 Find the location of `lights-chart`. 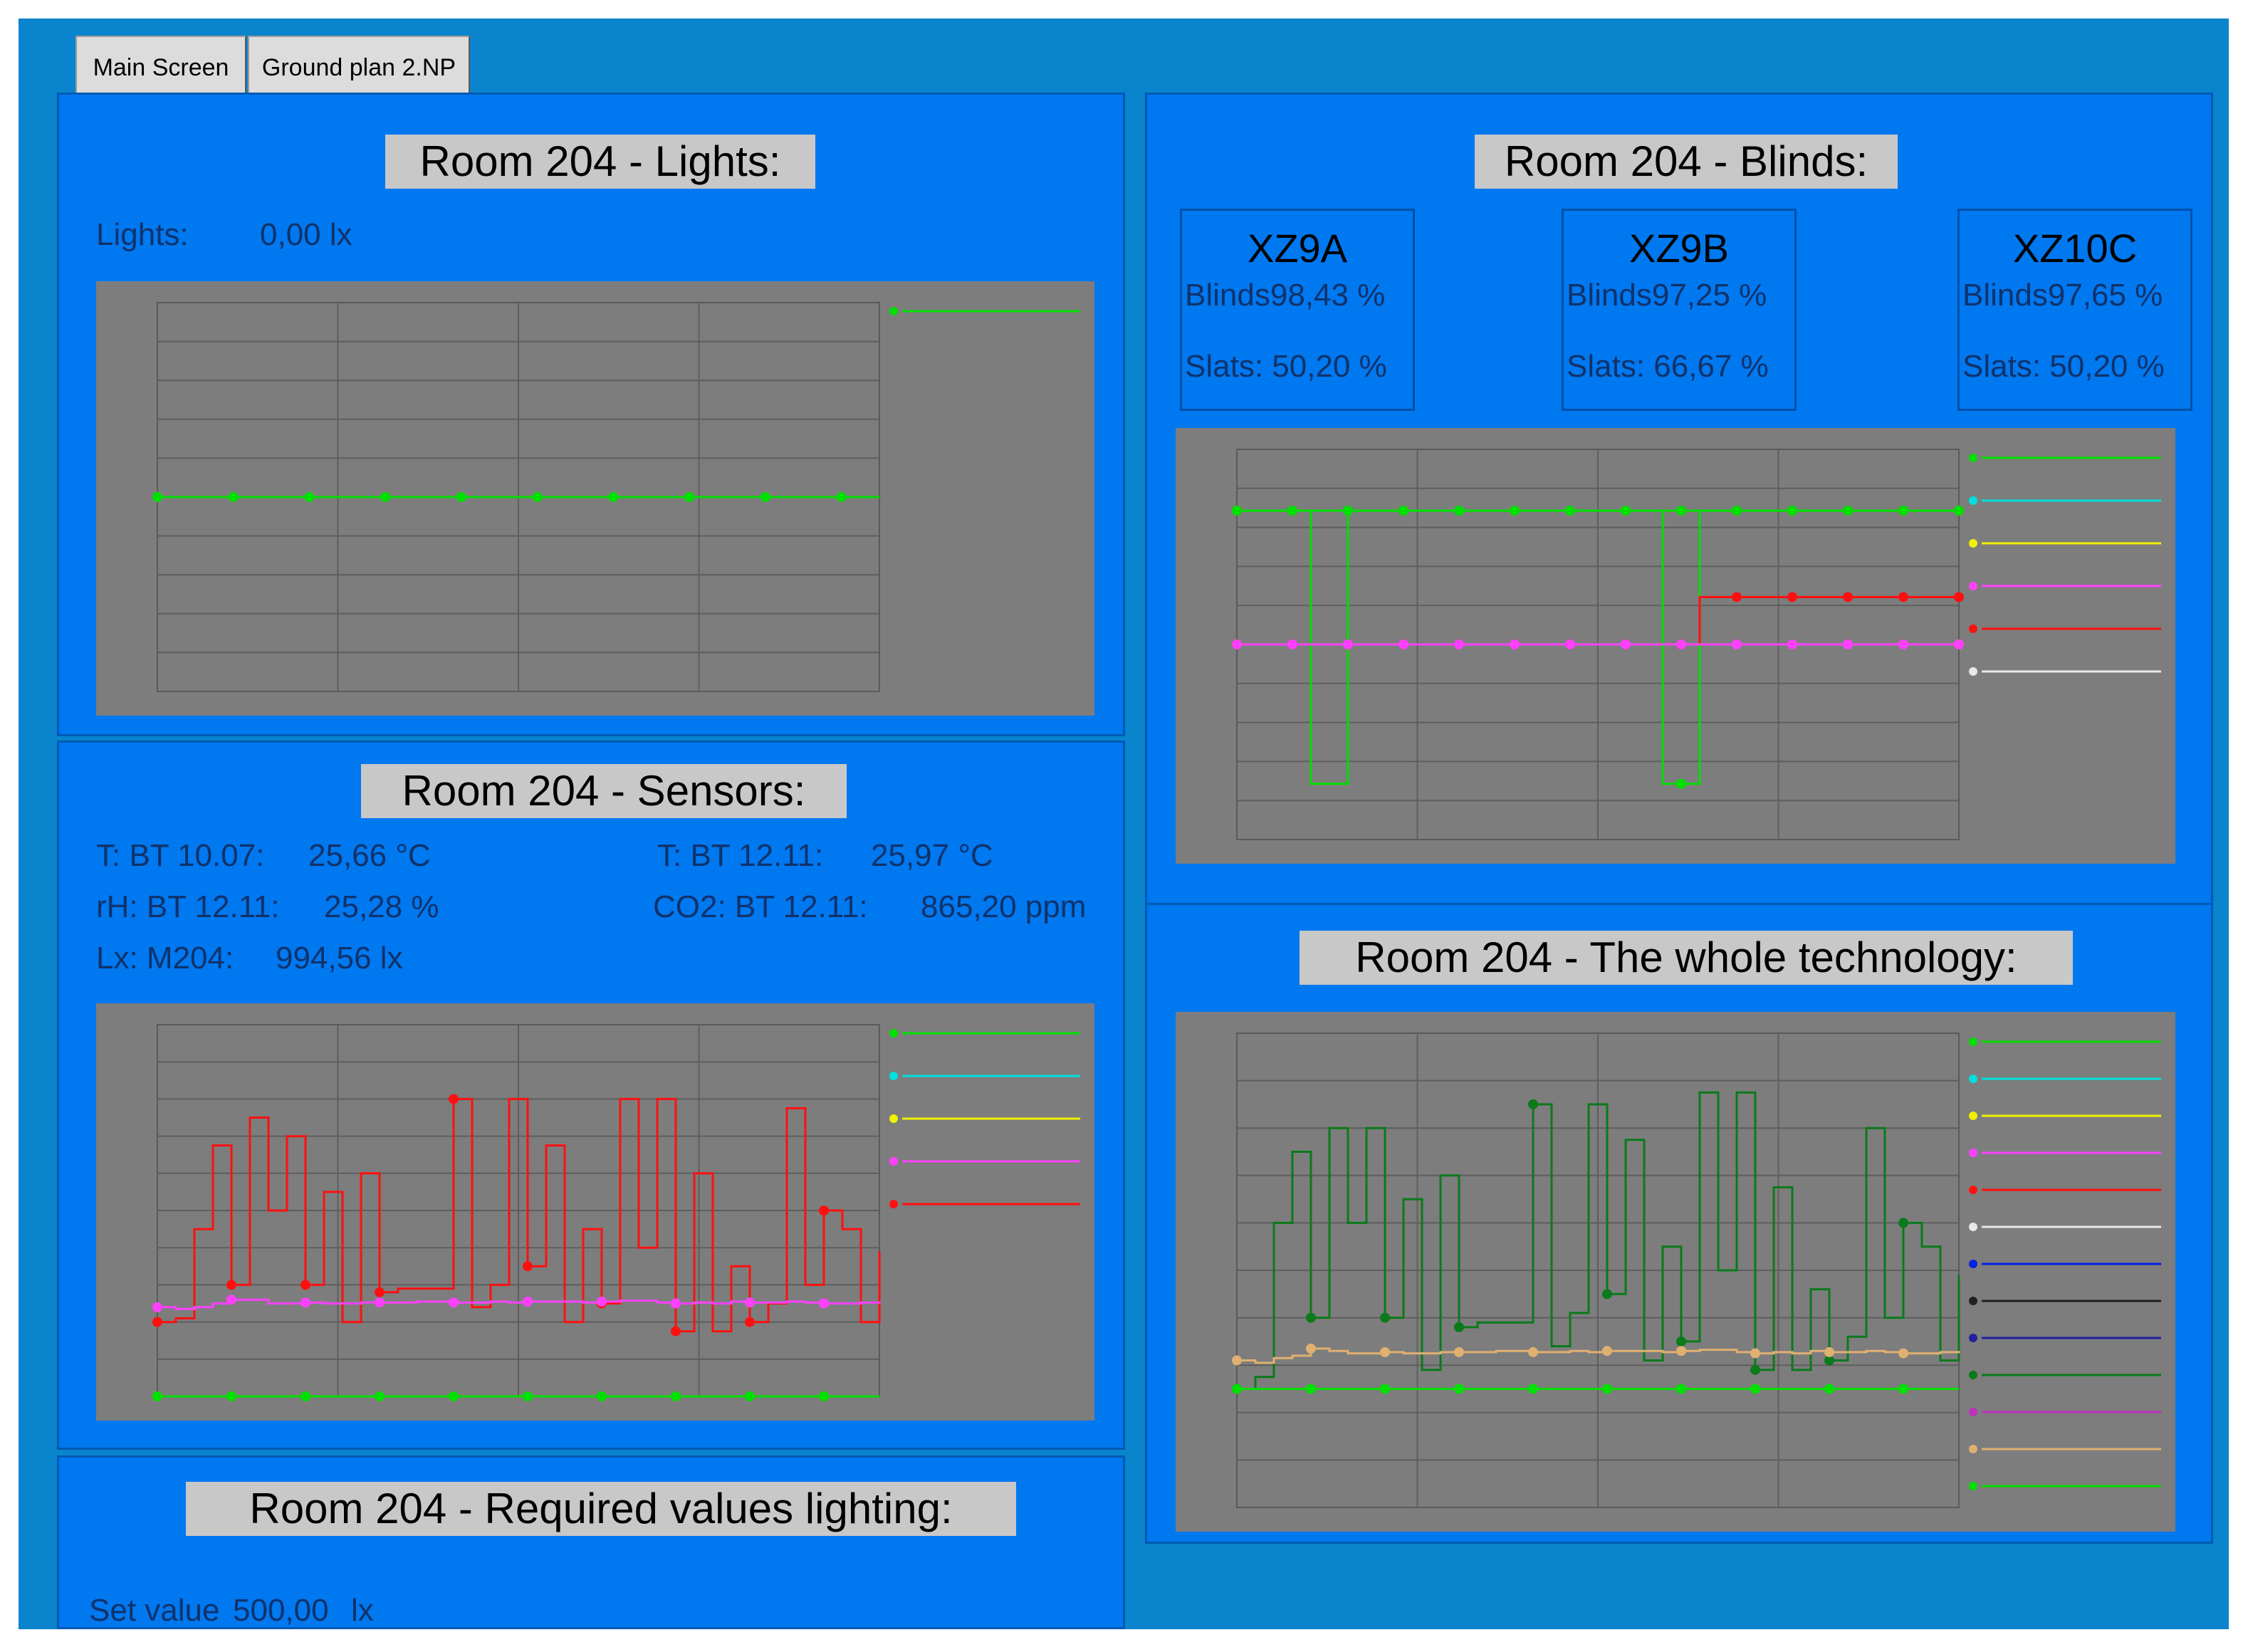

lights-chart is located at coordinates (595, 498).